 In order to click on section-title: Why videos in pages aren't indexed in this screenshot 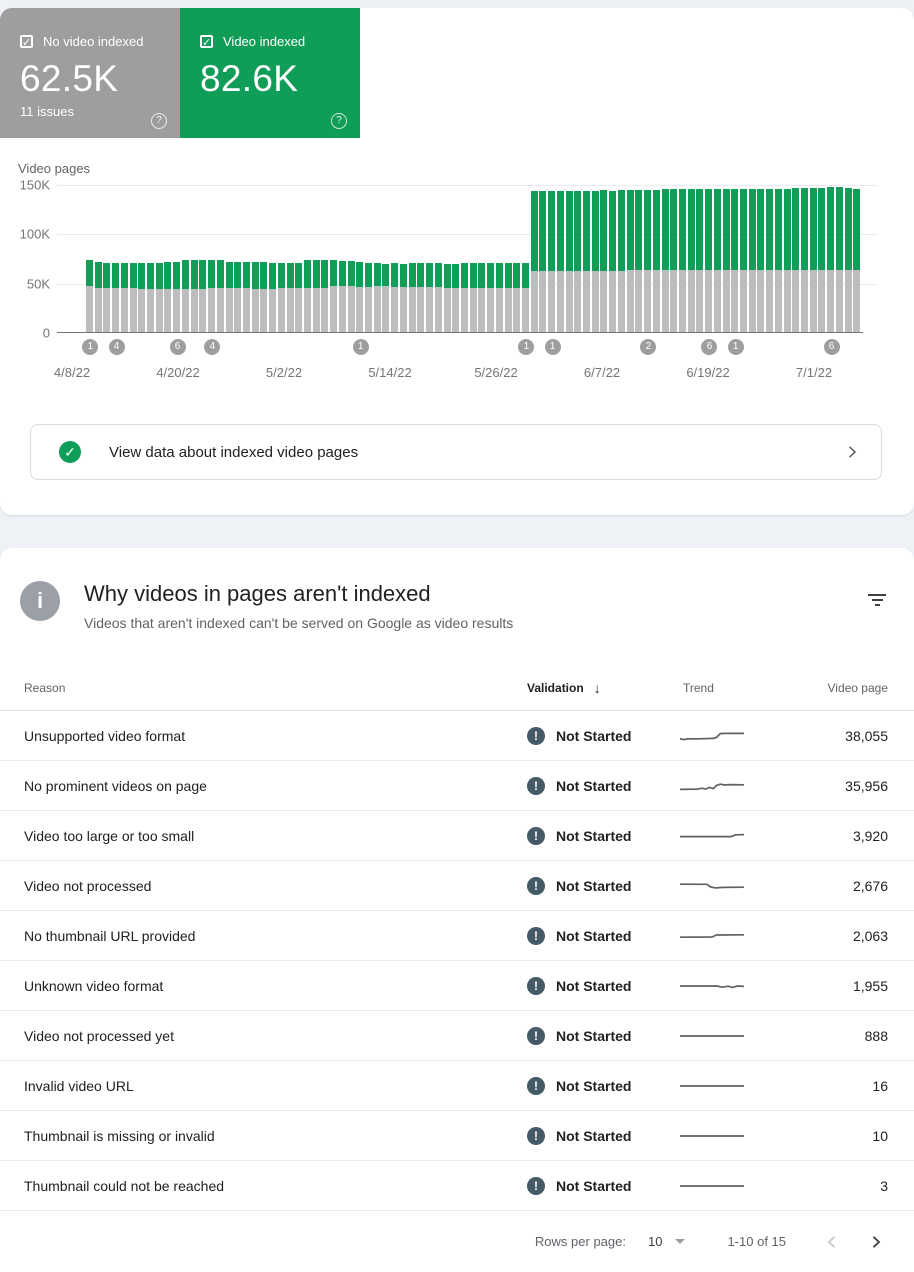, I will do `click(257, 593)`.